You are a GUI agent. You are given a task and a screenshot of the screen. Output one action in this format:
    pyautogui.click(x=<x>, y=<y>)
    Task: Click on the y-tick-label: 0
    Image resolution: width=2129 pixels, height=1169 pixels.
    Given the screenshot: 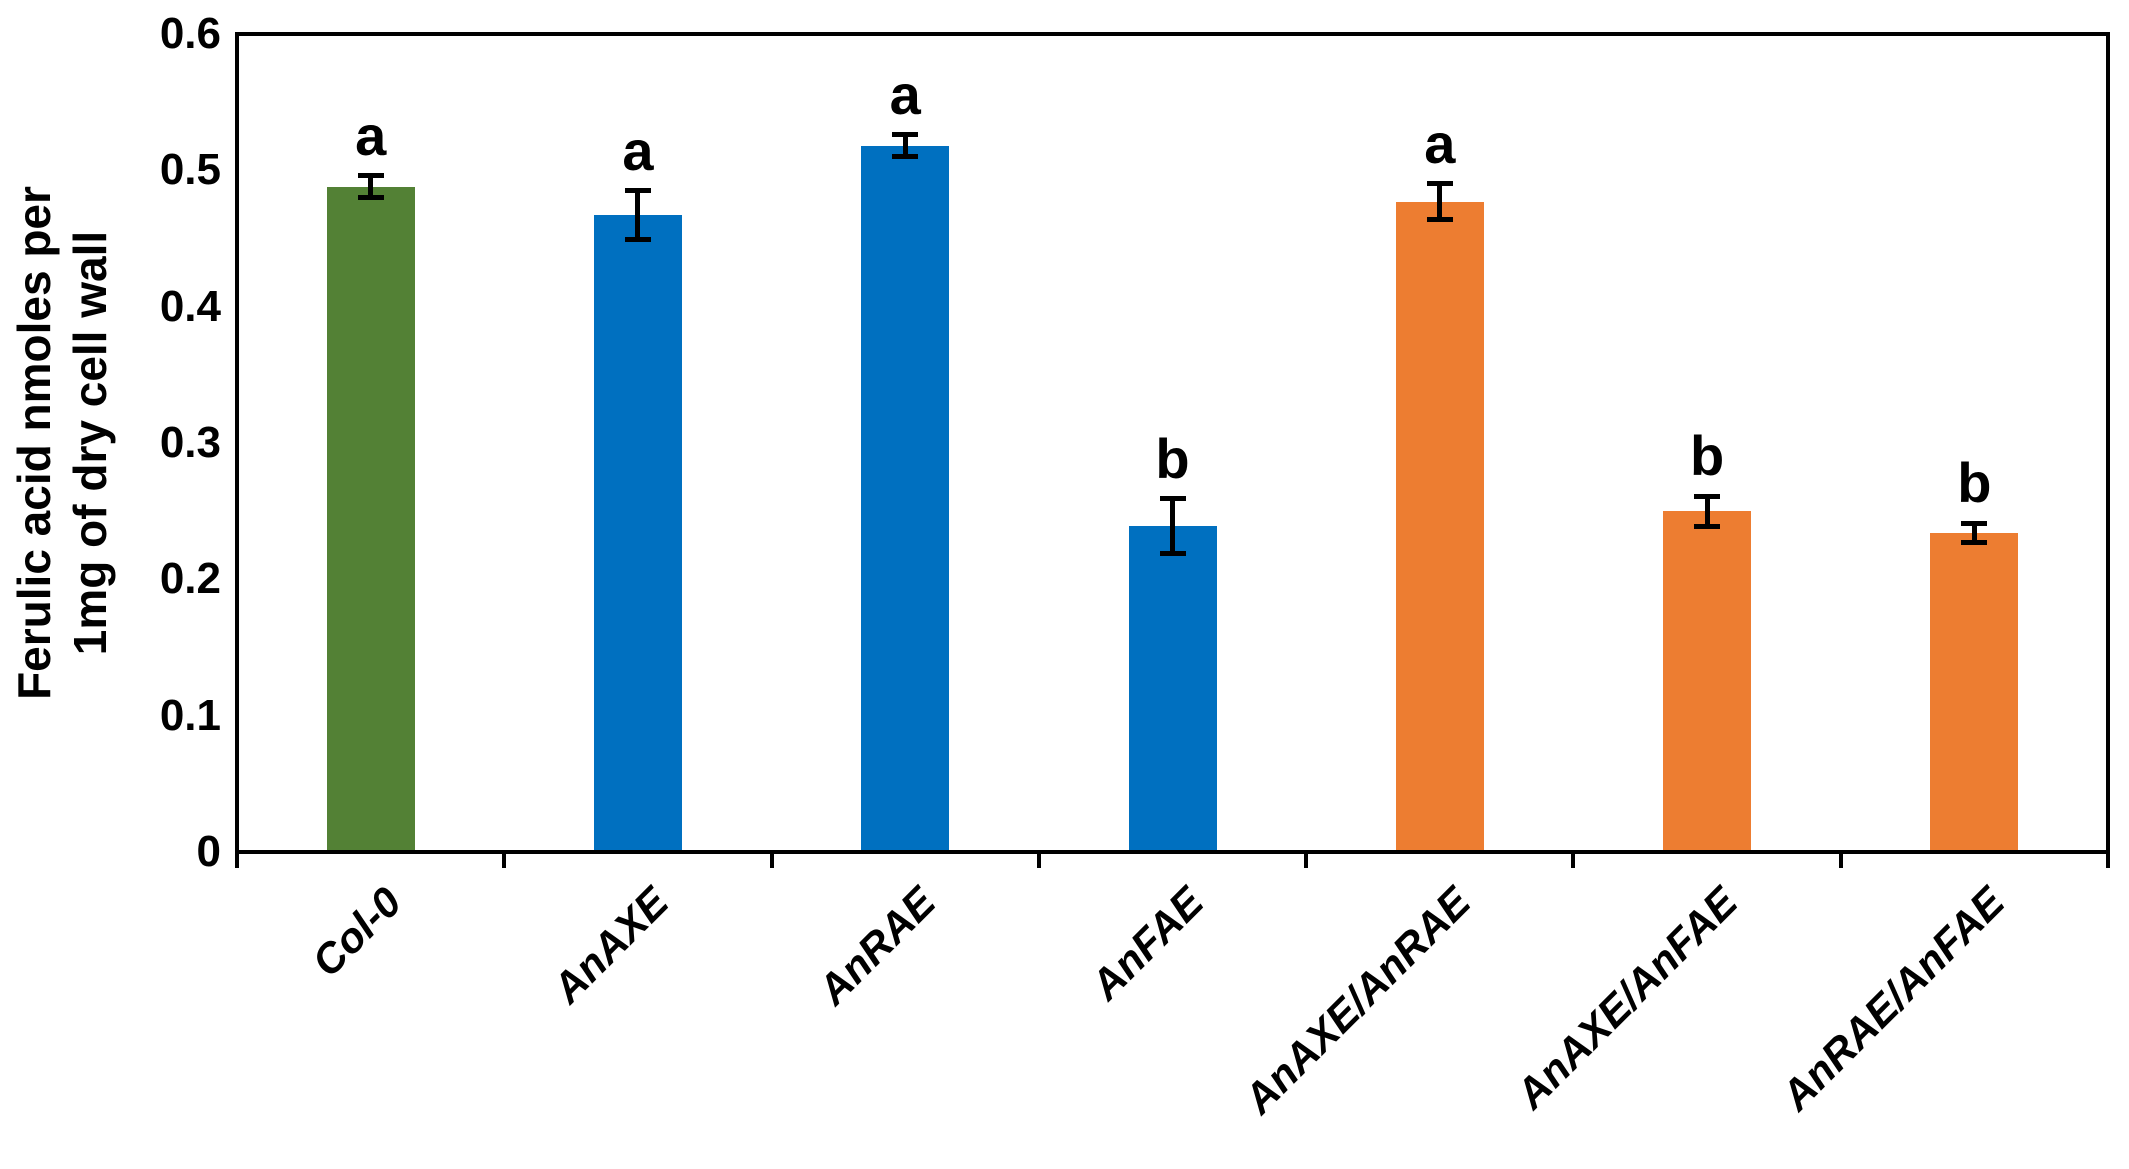 What is the action you would take?
    pyautogui.click(x=208, y=851)
    